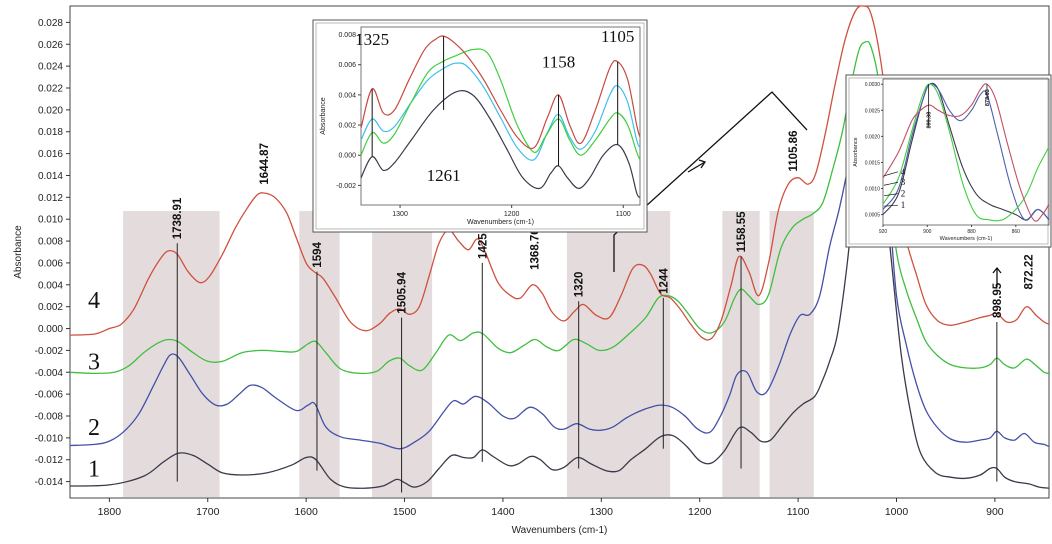 This screenshot has width=1052, height=544. I want to click on peak-label: 1594, so click(318, 254).